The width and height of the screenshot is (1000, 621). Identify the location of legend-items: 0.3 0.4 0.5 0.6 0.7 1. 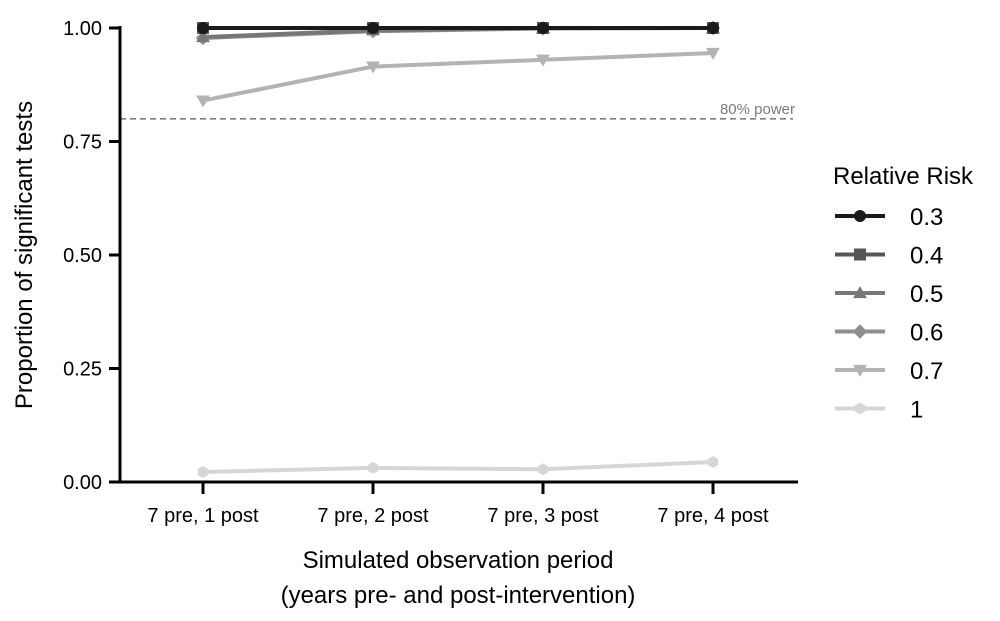
(889, 314).